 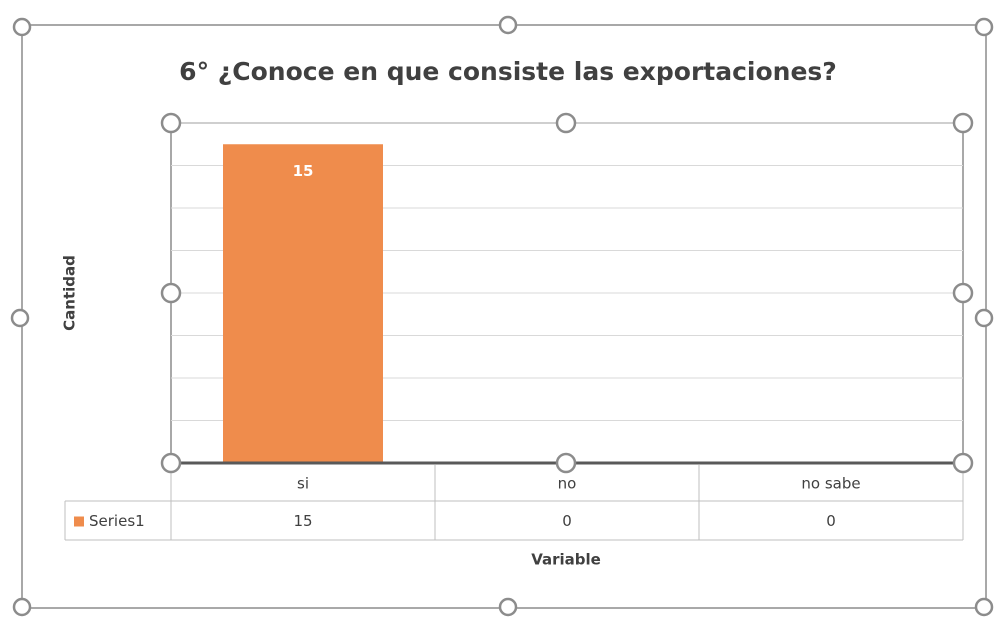 What do you see at coordinates (566, 560) in the screenshot?
I see `x-axis-label: Variable` at bounding box center [566, 560].